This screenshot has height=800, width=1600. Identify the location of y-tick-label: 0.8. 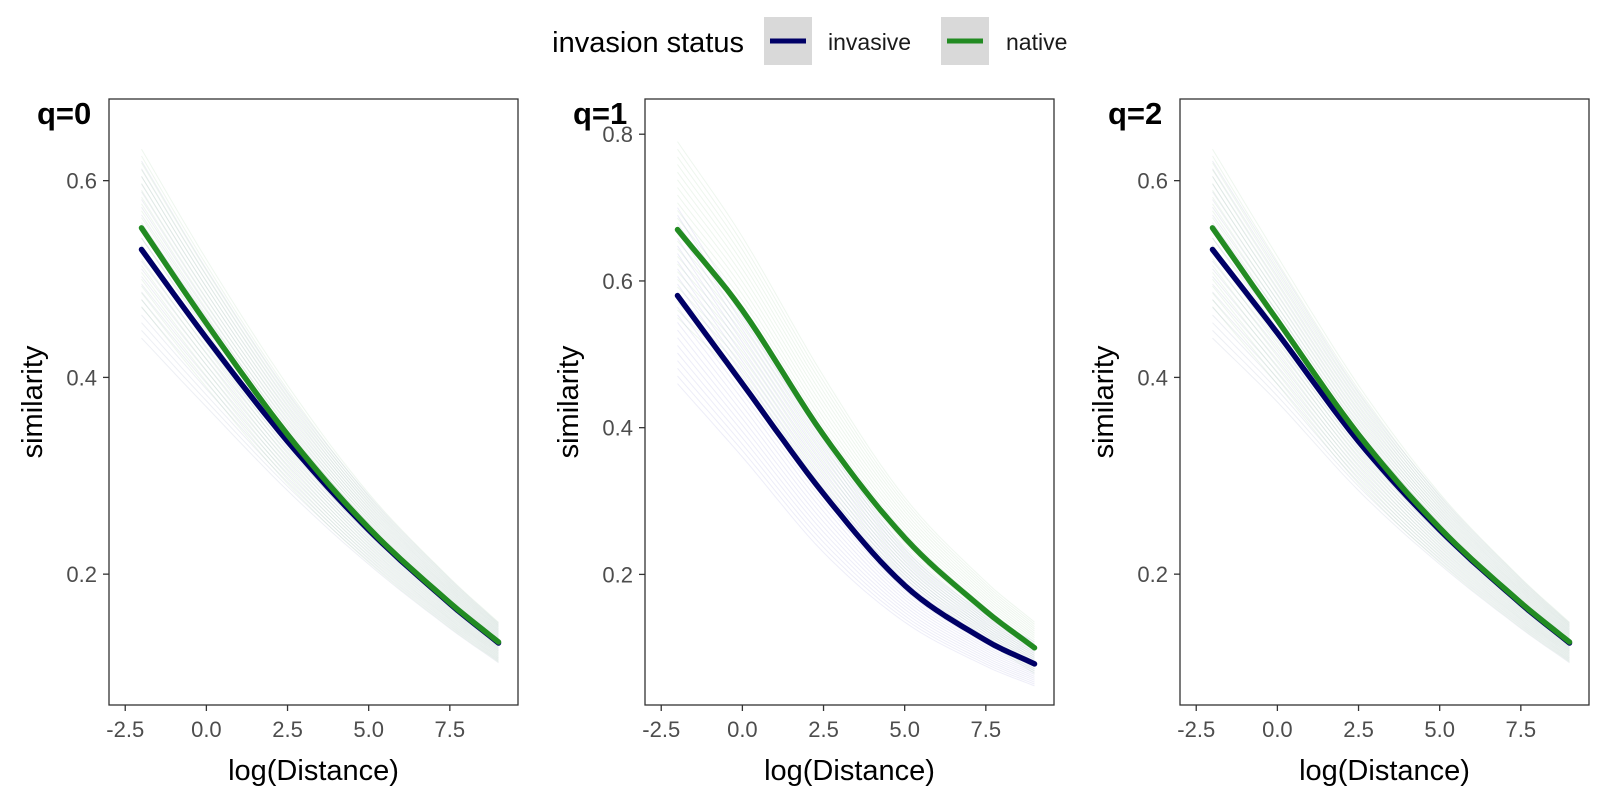
(617, 134).